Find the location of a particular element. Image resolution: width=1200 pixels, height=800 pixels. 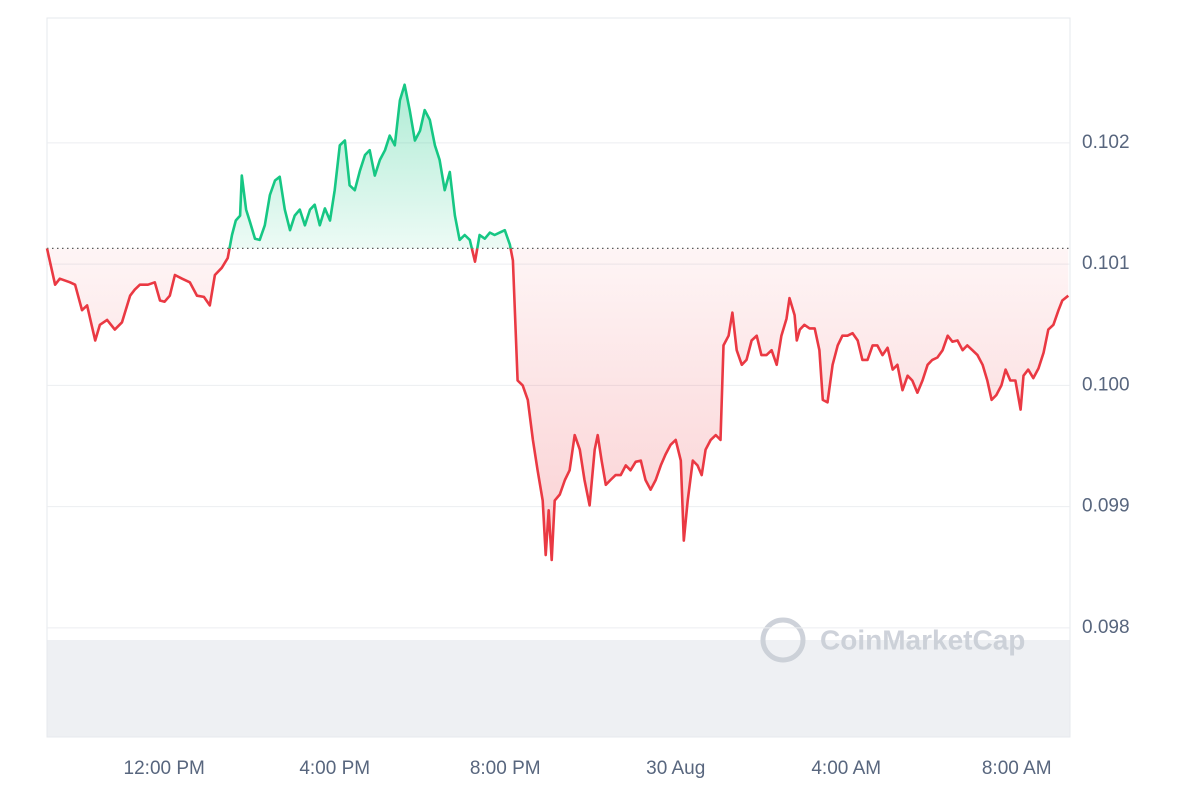

volume-band is located at coordinates (558, 688).